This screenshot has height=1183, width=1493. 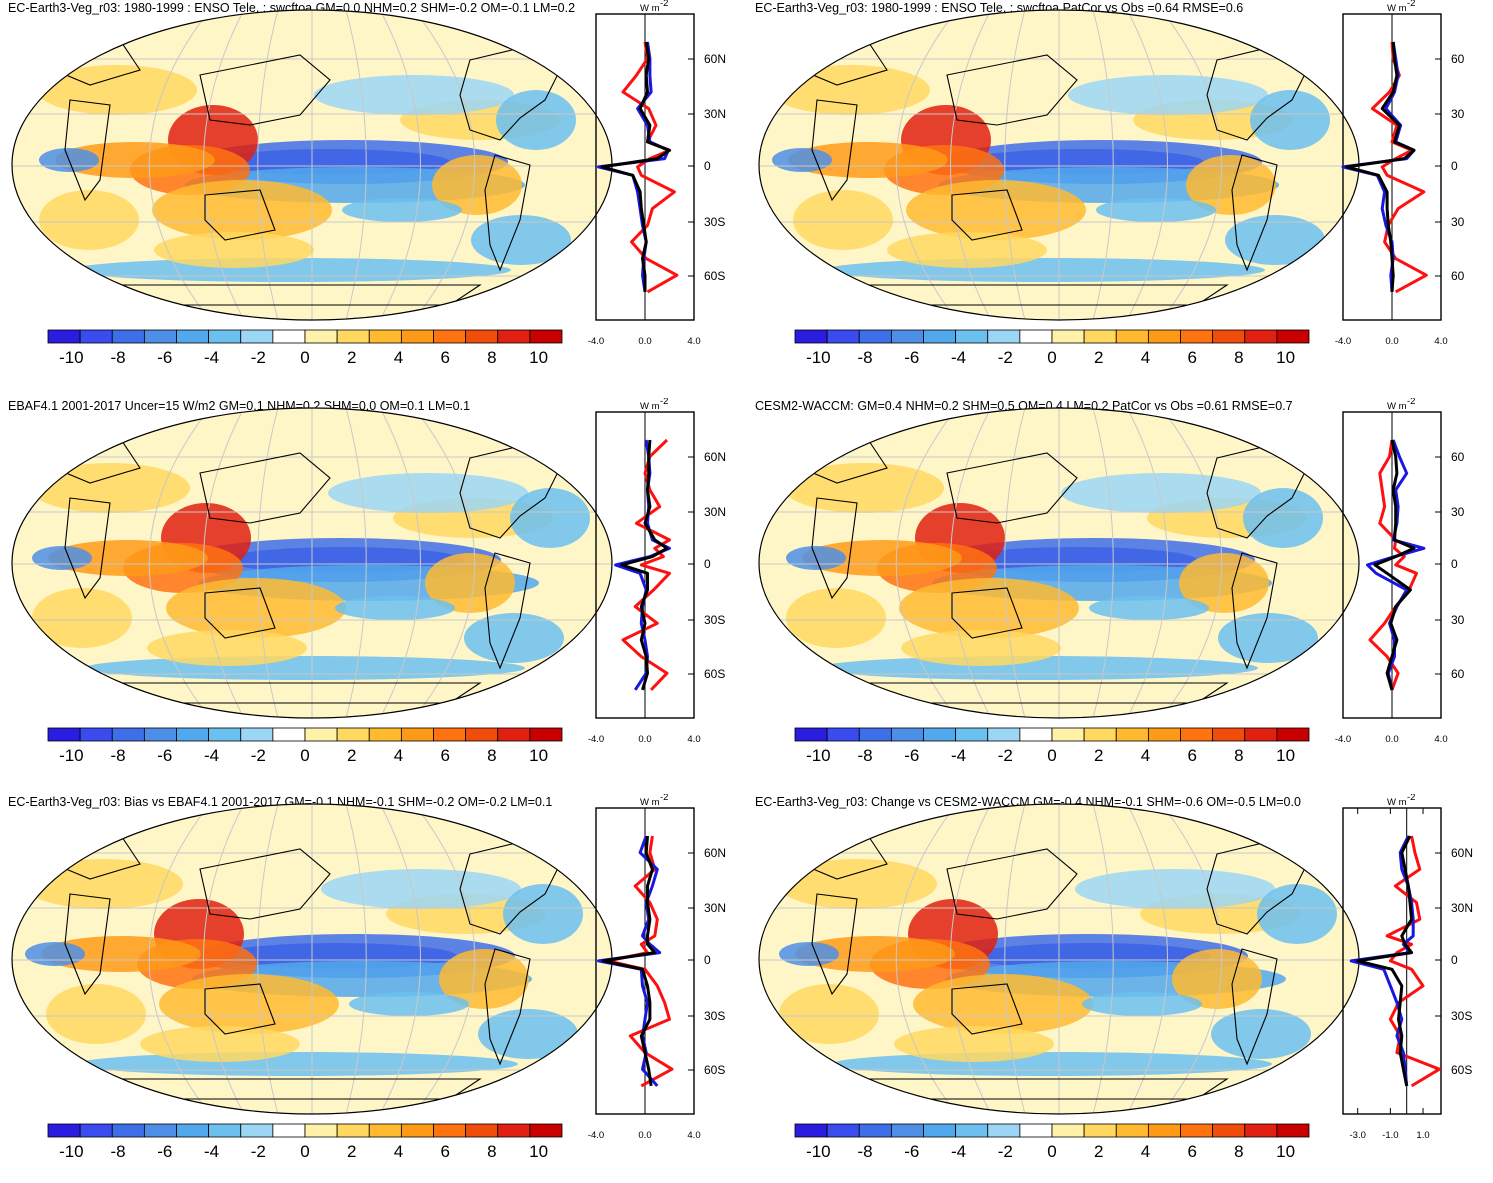 What do you see at coordinates (1005, 357) in the screenshot?
I see `colorbar-tick-label: -2` at bounding box center [1005, 357].